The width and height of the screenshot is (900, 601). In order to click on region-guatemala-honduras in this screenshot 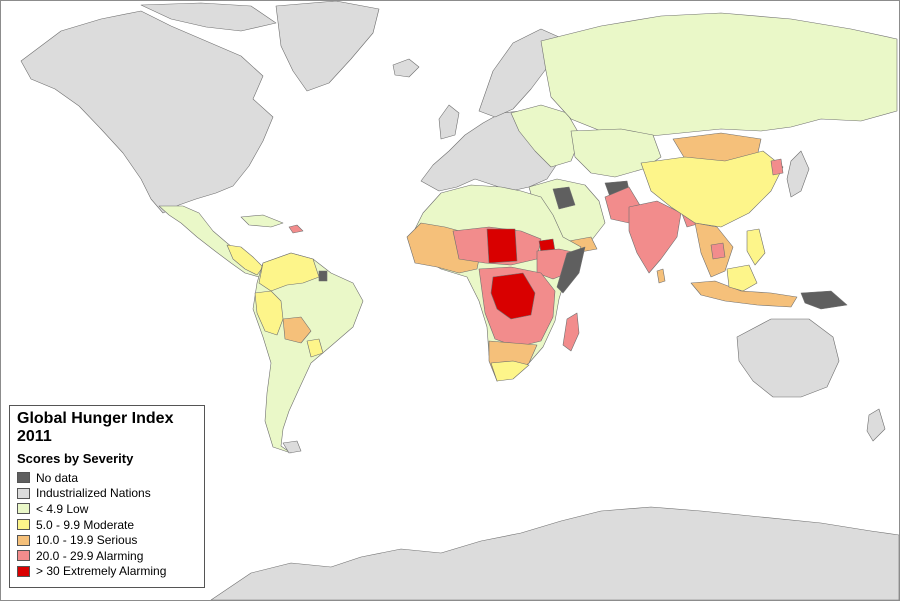, I will do `click(245, 260)`.